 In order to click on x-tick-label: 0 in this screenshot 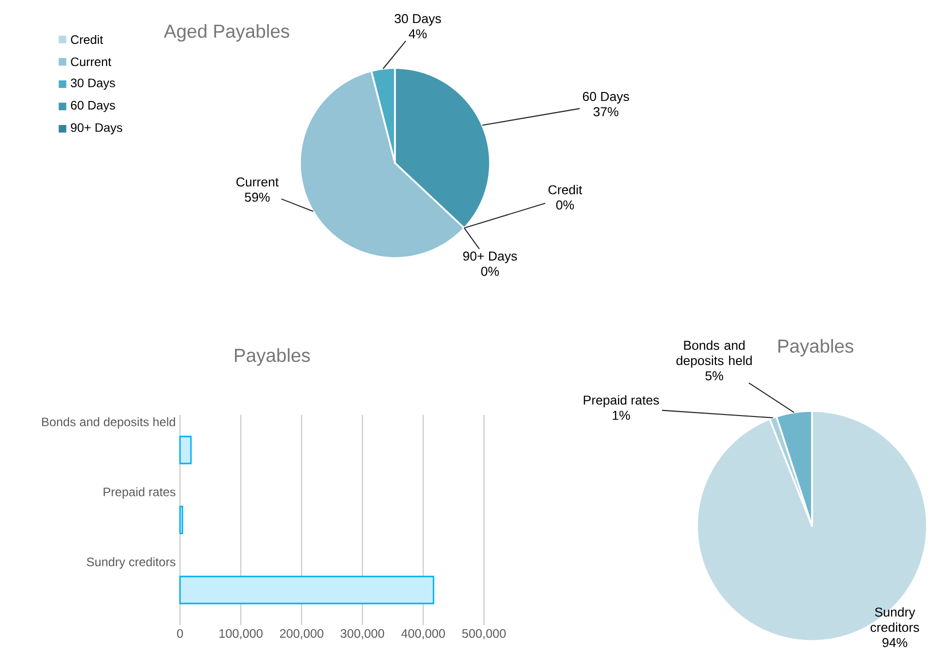, I will do `click(180, 633)`.